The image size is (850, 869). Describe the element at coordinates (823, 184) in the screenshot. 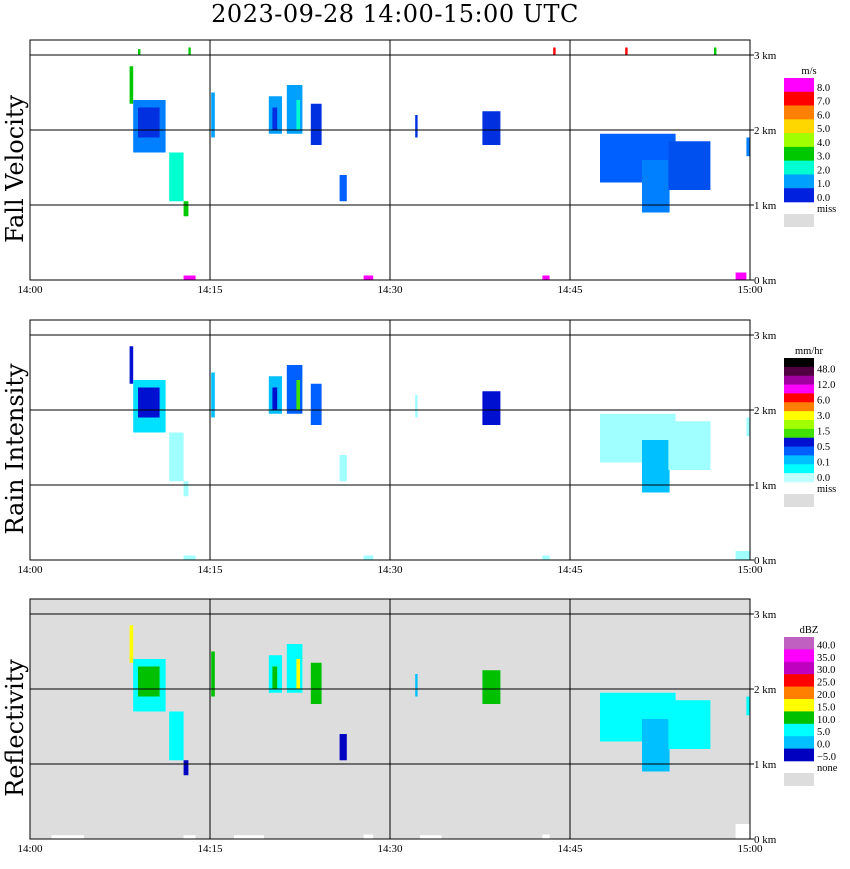

I see `colorbar-label: 1.0` at that location.